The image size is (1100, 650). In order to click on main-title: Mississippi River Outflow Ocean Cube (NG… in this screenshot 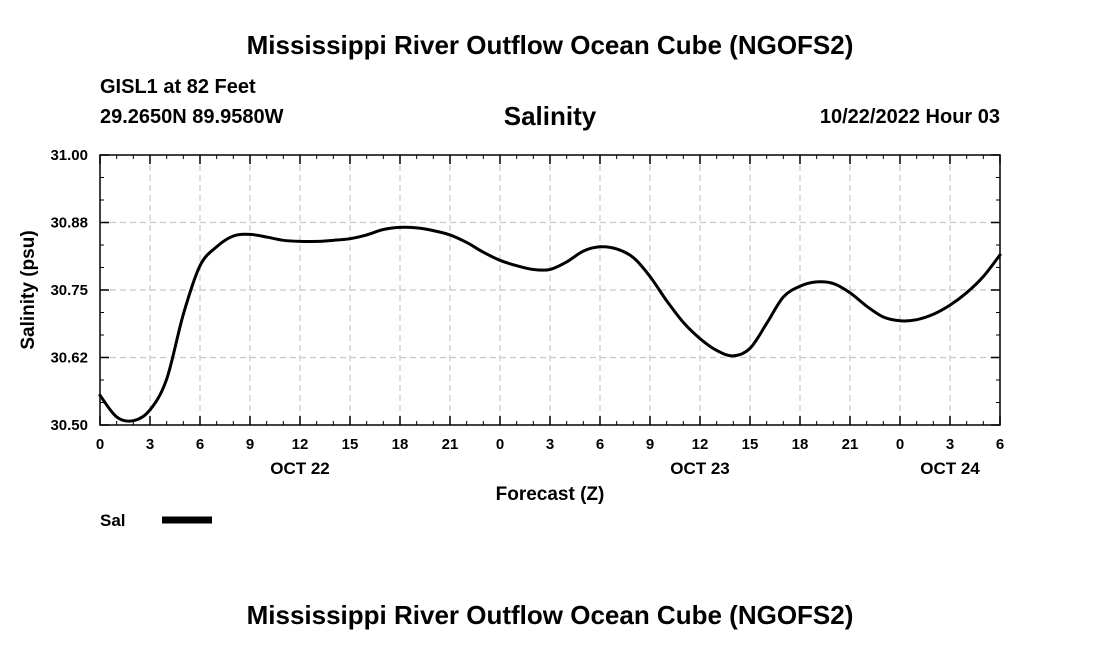, I will do `click(550, 45)`.